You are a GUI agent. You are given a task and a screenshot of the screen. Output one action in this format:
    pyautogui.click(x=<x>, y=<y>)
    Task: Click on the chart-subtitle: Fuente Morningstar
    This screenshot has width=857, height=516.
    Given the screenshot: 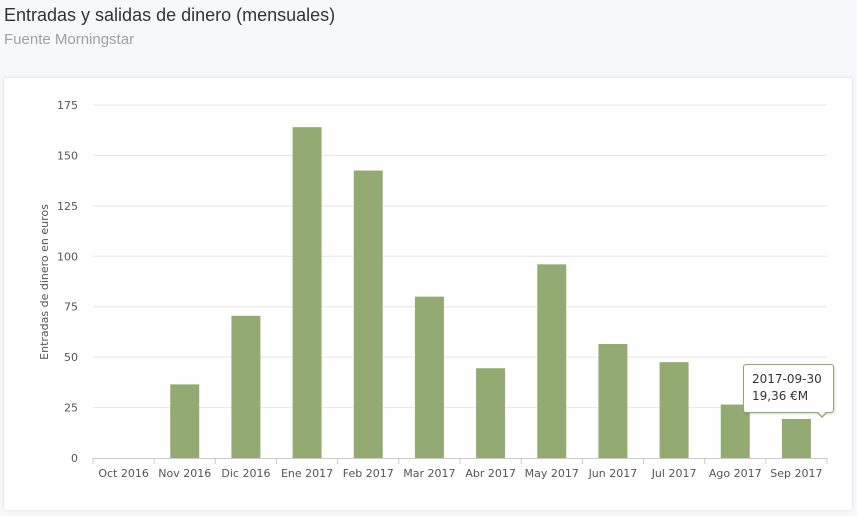 What is the action you would take?
    pyautogui.click(x=69, y=39)
    